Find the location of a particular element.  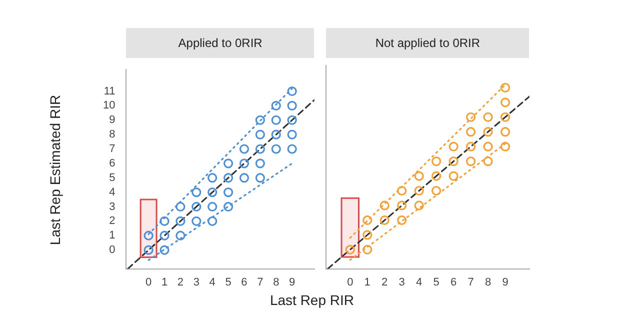

y-tick-label: 9 is located at coordinates (112, 120).